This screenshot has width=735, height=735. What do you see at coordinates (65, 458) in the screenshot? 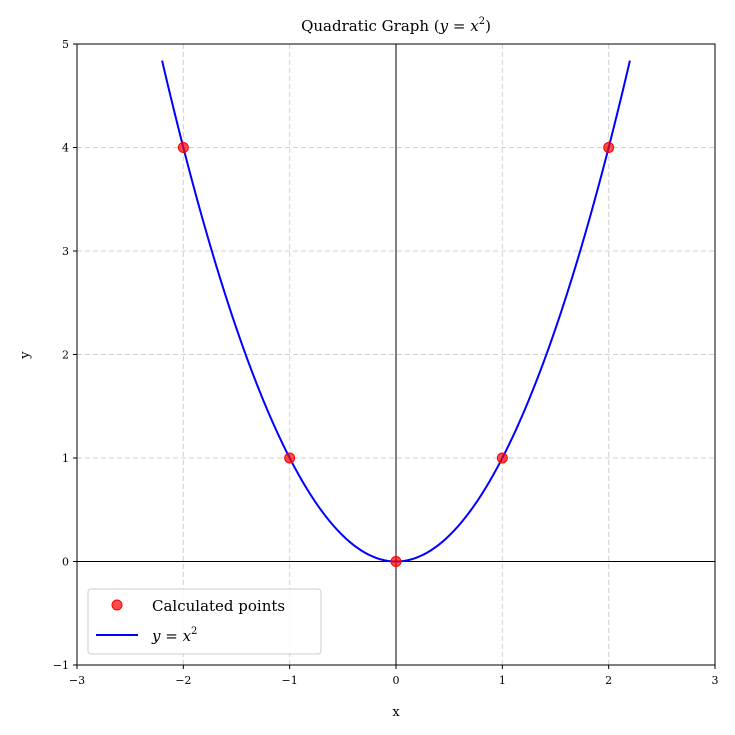
I see `y-tick-label: 1` at bounding box center [65, 458].